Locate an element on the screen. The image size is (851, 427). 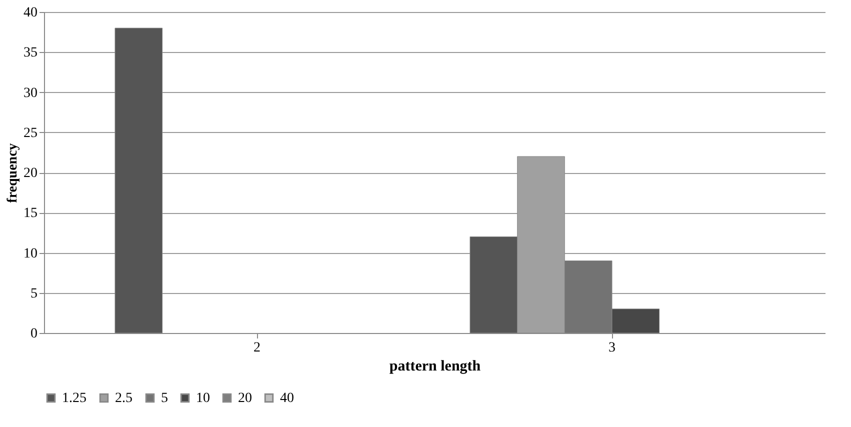
legend-label: 5 is located at coordinates (164, 398).